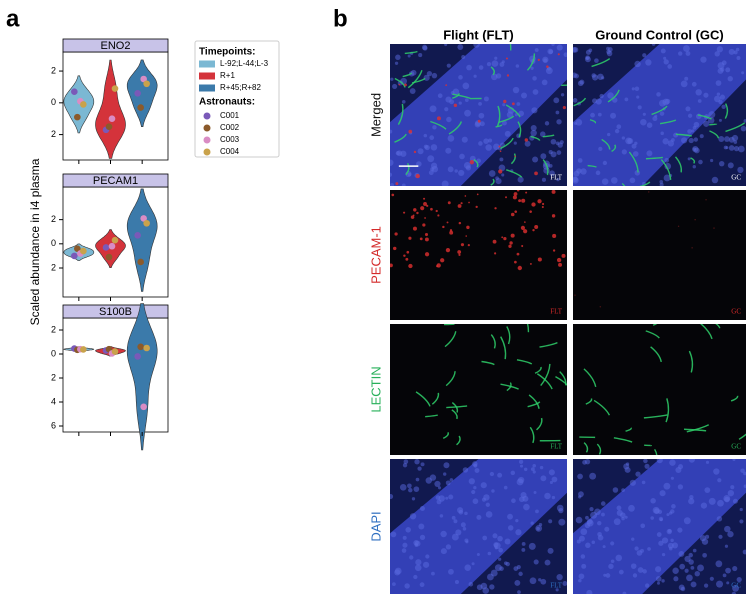 This screenshot has width=751, height=599. I want to click on violin, so click(142, 377).